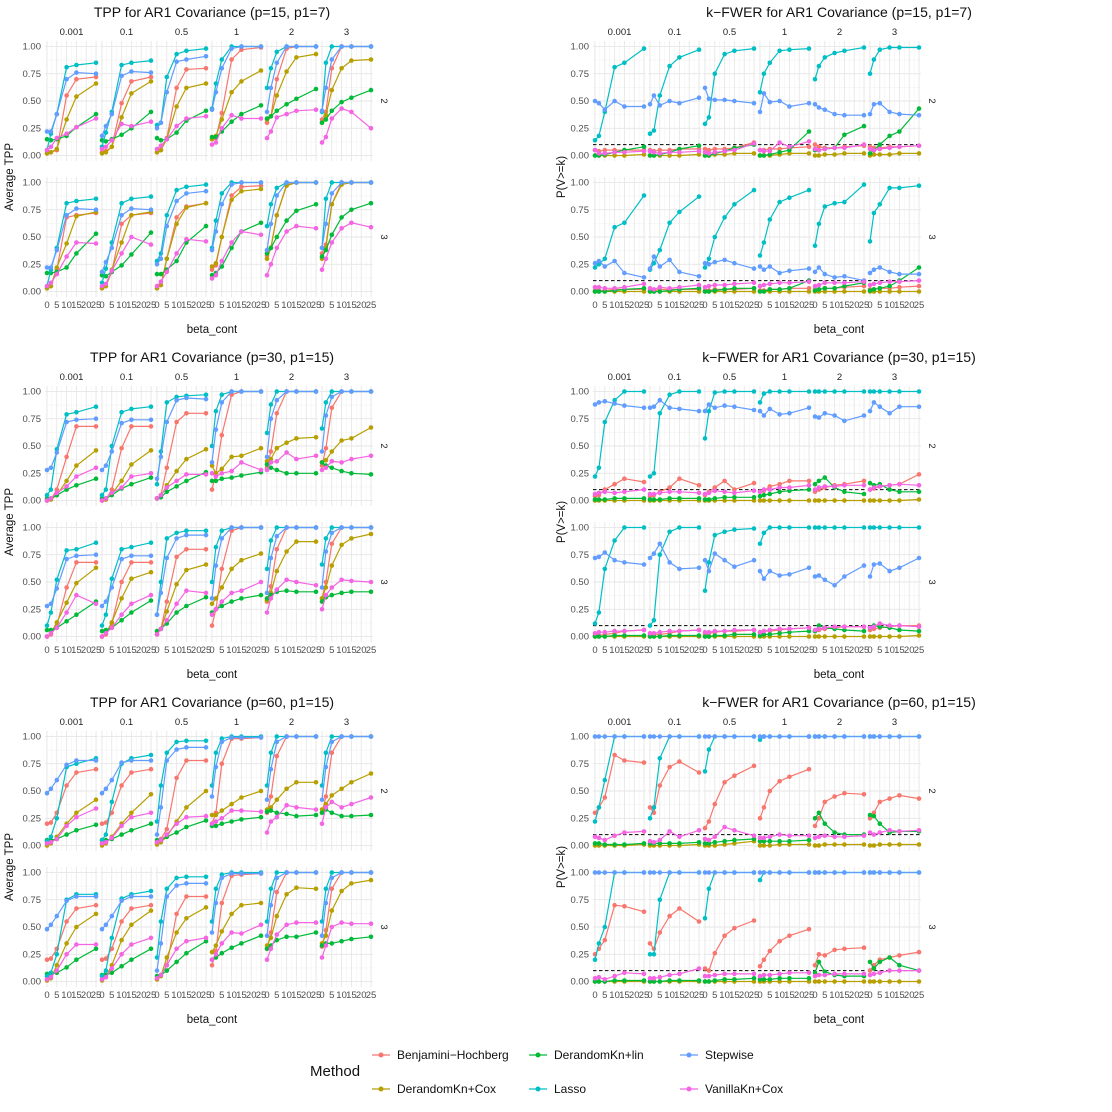  What do you see at coordinates (131, 305) in the screenshot?
I see `x-tick-label: 15` at bounding box center [131, 305].